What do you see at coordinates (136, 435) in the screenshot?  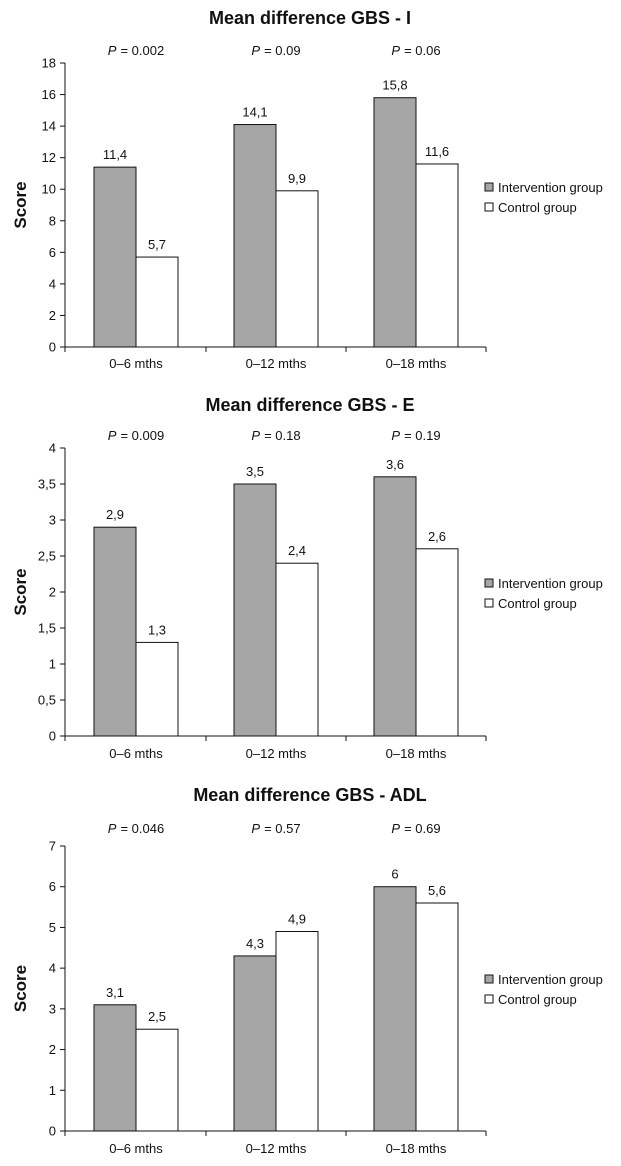 I see `p-value-label: P = 0.009` at bounding box center [136, 435].